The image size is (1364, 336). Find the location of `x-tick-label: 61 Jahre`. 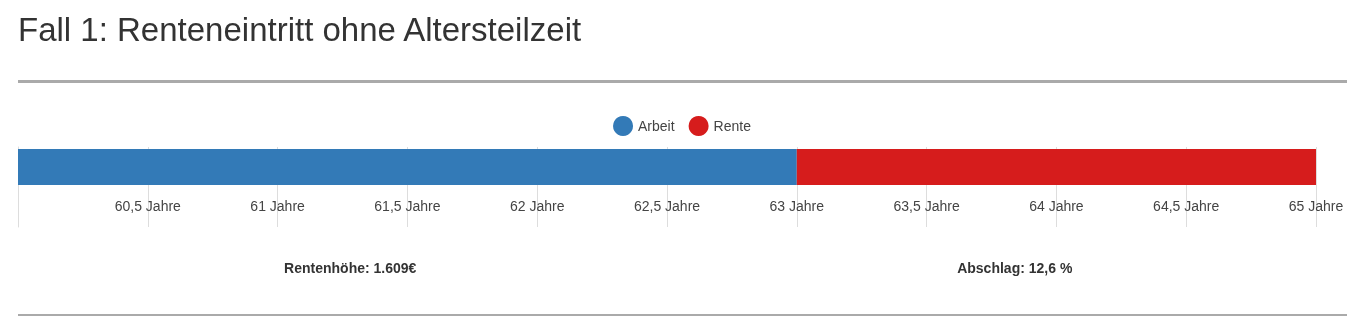

x-tick-label: 61 Jahre is located at coordinates (278, 206).